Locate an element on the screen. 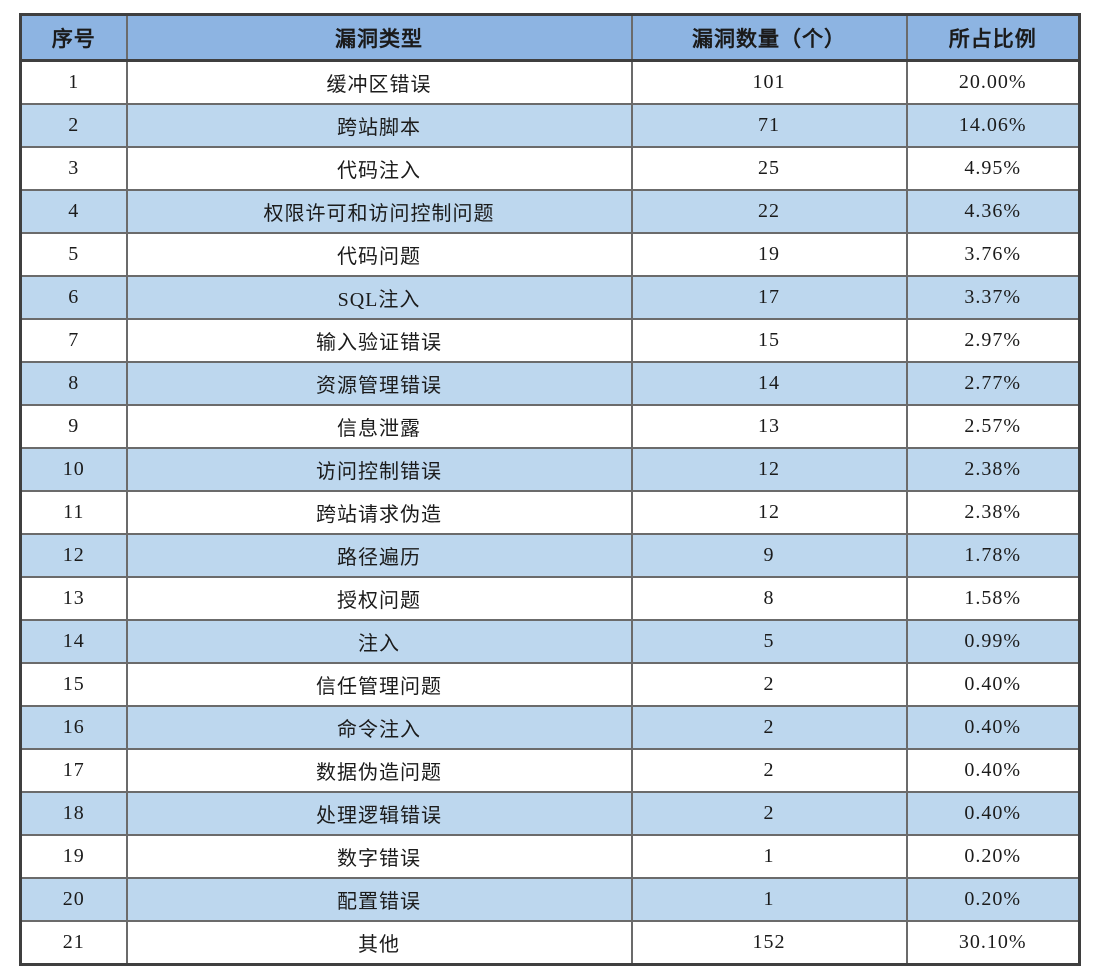 This screenshot has width=1096, height=979. cell-index: 11 is located at coordinates (73, 512).